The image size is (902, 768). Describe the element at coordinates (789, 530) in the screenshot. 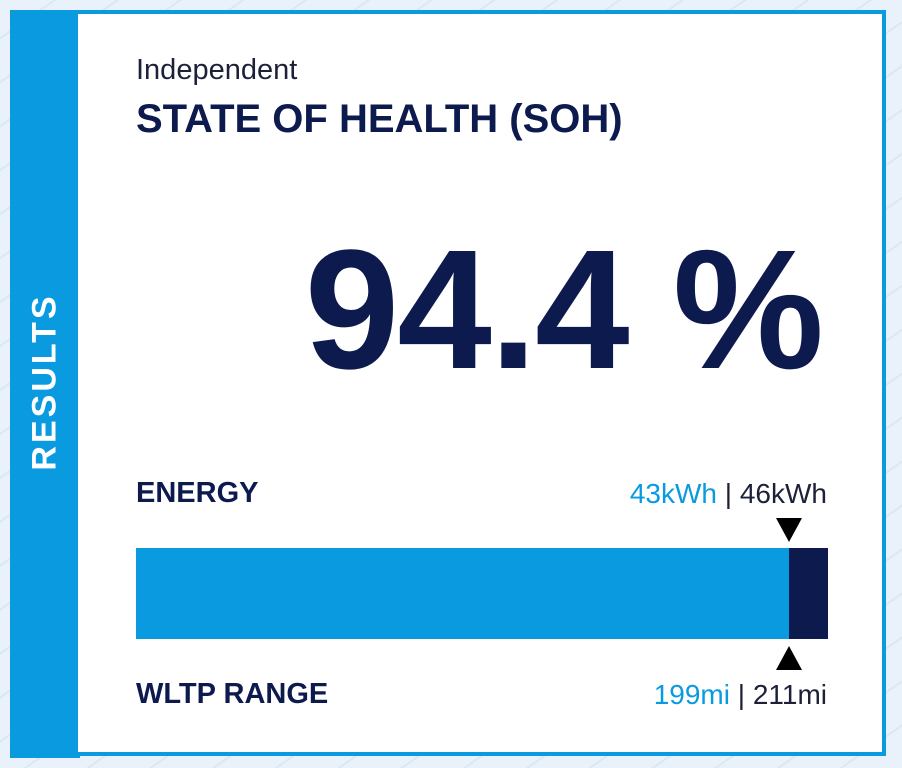

I see `soh-marker-top-triangle-icon` at that location.